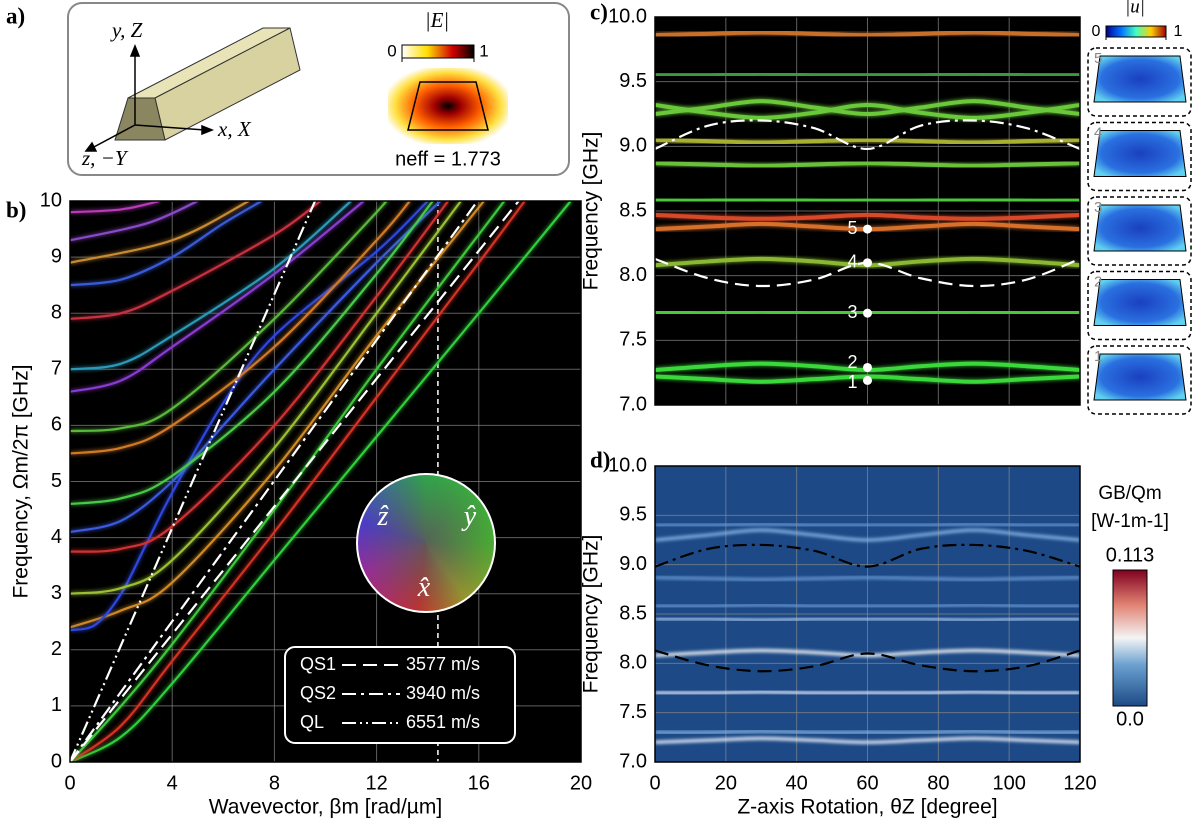 This screenshot has height=831, width=1203. What do you see at coordinates (56, 425) in the screenshot?
I see `y-tick-label: 6` at bounding box center [56, 425].